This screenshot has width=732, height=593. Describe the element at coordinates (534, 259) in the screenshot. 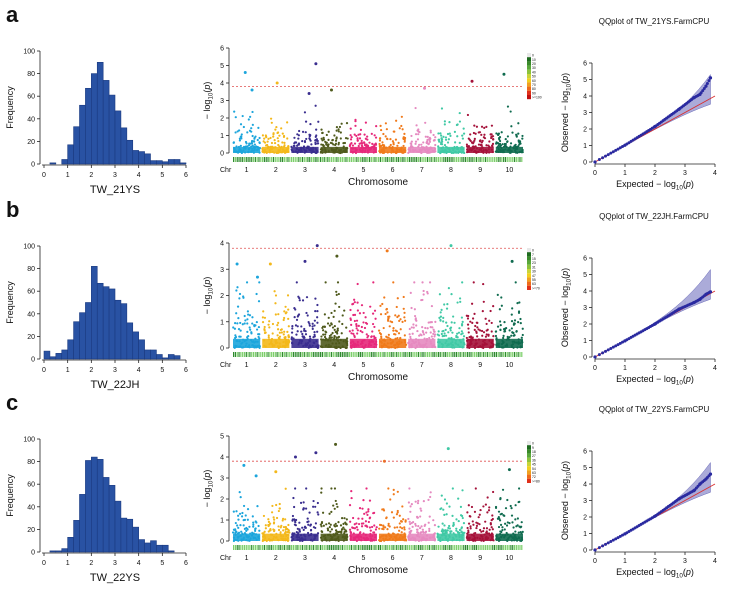

I see `density-legend-label: 15` at that location.